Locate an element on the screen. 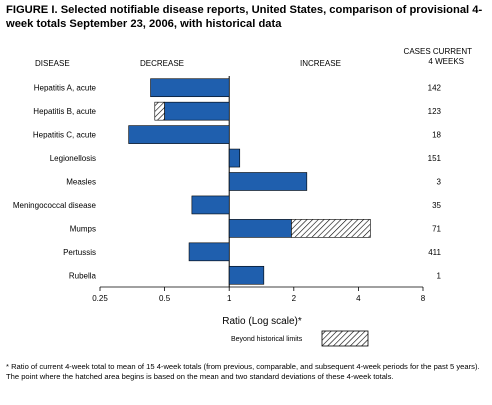  case-count: 151 is located at coordinates (435, 158).